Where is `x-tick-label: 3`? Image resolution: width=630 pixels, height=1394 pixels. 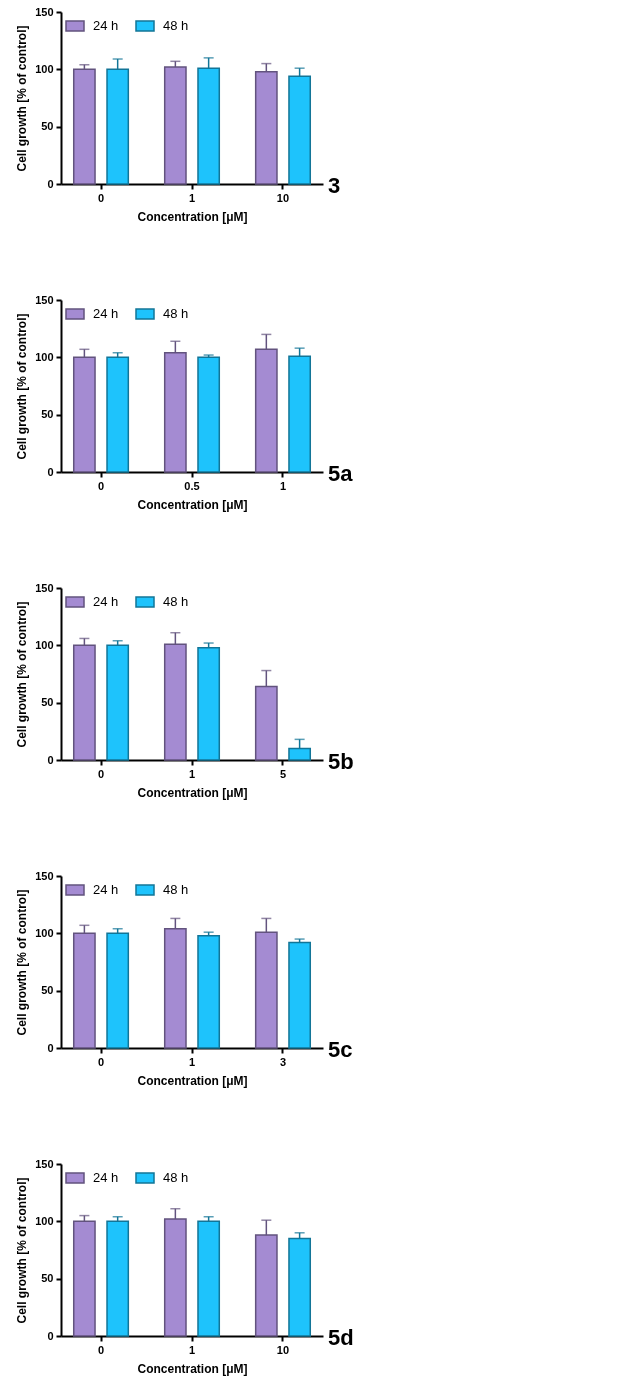 x-tick-label: 3 is located at coordinates (283, 1061).